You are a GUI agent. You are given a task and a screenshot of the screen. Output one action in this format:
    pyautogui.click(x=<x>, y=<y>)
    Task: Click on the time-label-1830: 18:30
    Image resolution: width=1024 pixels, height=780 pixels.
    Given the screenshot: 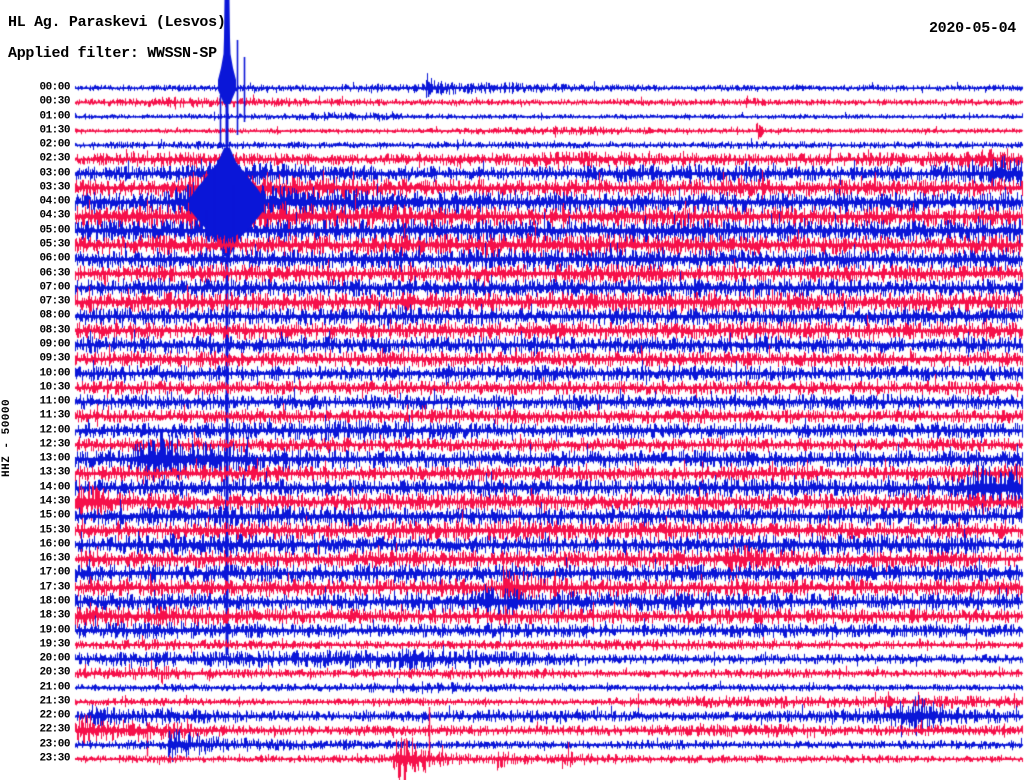 What is the action you would take?
    pyautogui.click(x=54, y=615)
    